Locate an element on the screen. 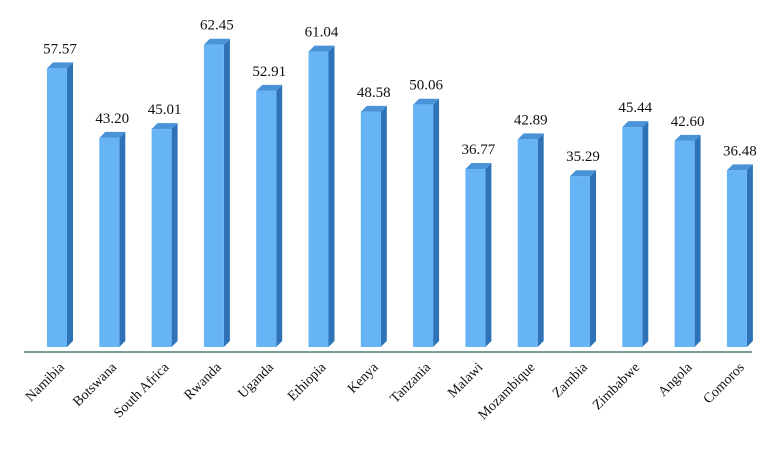 This screenshot has width=760, height=452. category-label: Zimbabwe is located at coordinates (616, 386).